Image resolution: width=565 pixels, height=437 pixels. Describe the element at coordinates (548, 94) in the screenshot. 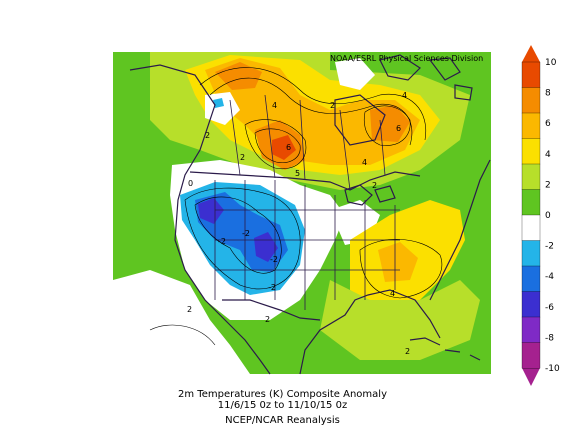

I see `colorbar-tick-label: 8` at that location.